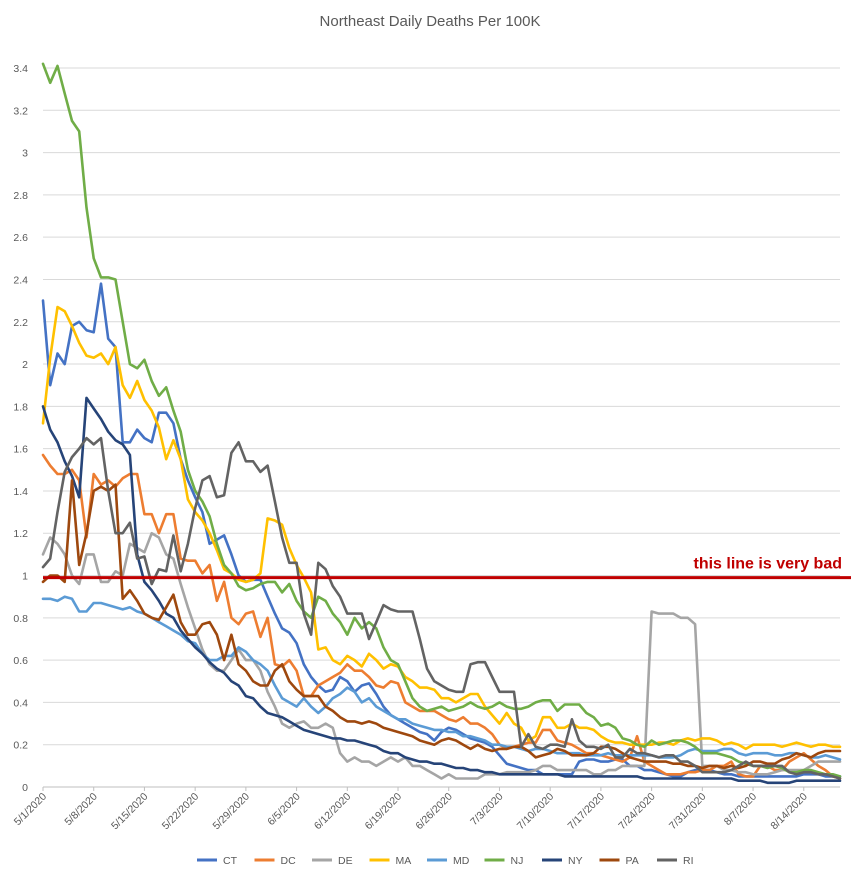 This screenshot has height=882, width=852. I want to click on x-tick-label: 5/29/2020, so click(231, 812).